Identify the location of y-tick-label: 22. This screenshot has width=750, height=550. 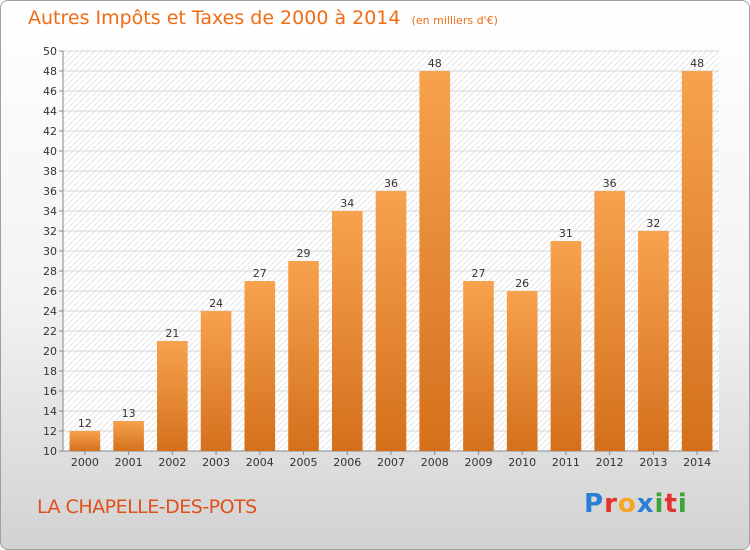
(50, 331).